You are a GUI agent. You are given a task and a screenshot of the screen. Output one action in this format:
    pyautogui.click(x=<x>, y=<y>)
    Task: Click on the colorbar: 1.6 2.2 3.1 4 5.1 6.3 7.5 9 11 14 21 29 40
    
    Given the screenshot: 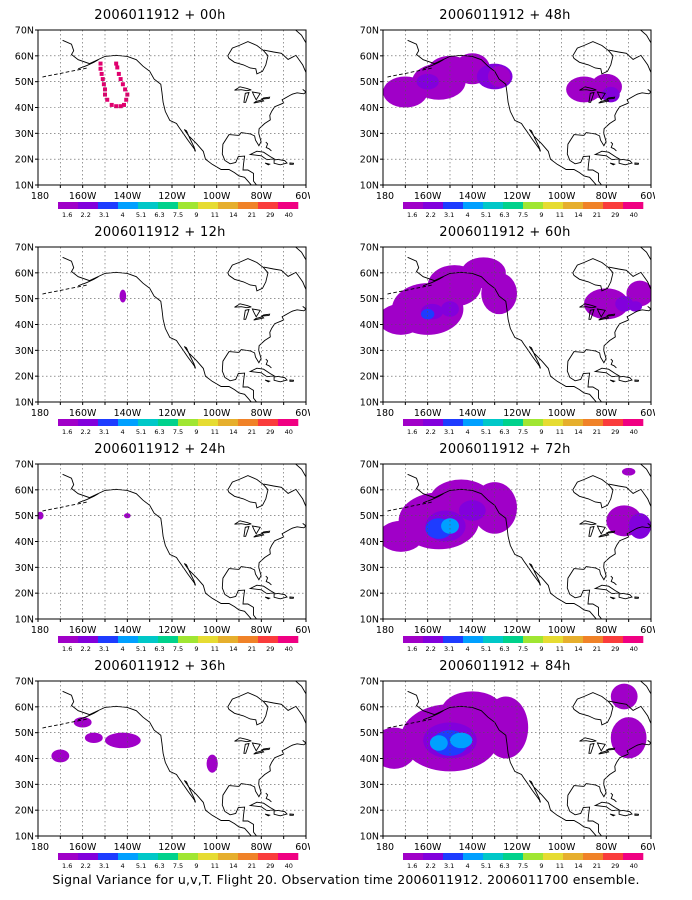 What is the action you would take?
    pyautogui.click(x=523, y=427)
    